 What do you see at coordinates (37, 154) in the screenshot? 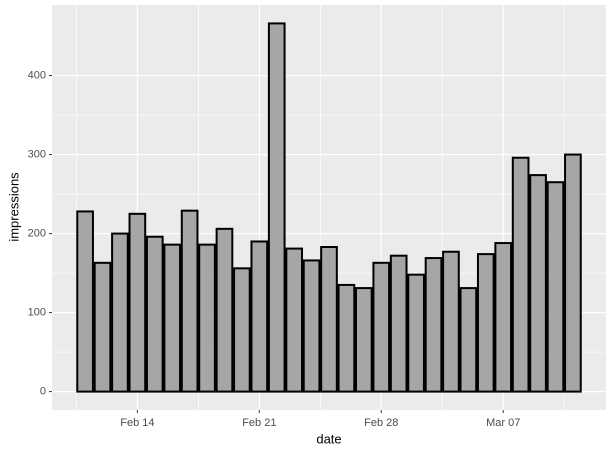
I see `y-tick-label: 300` at bounding box center [37, 154].